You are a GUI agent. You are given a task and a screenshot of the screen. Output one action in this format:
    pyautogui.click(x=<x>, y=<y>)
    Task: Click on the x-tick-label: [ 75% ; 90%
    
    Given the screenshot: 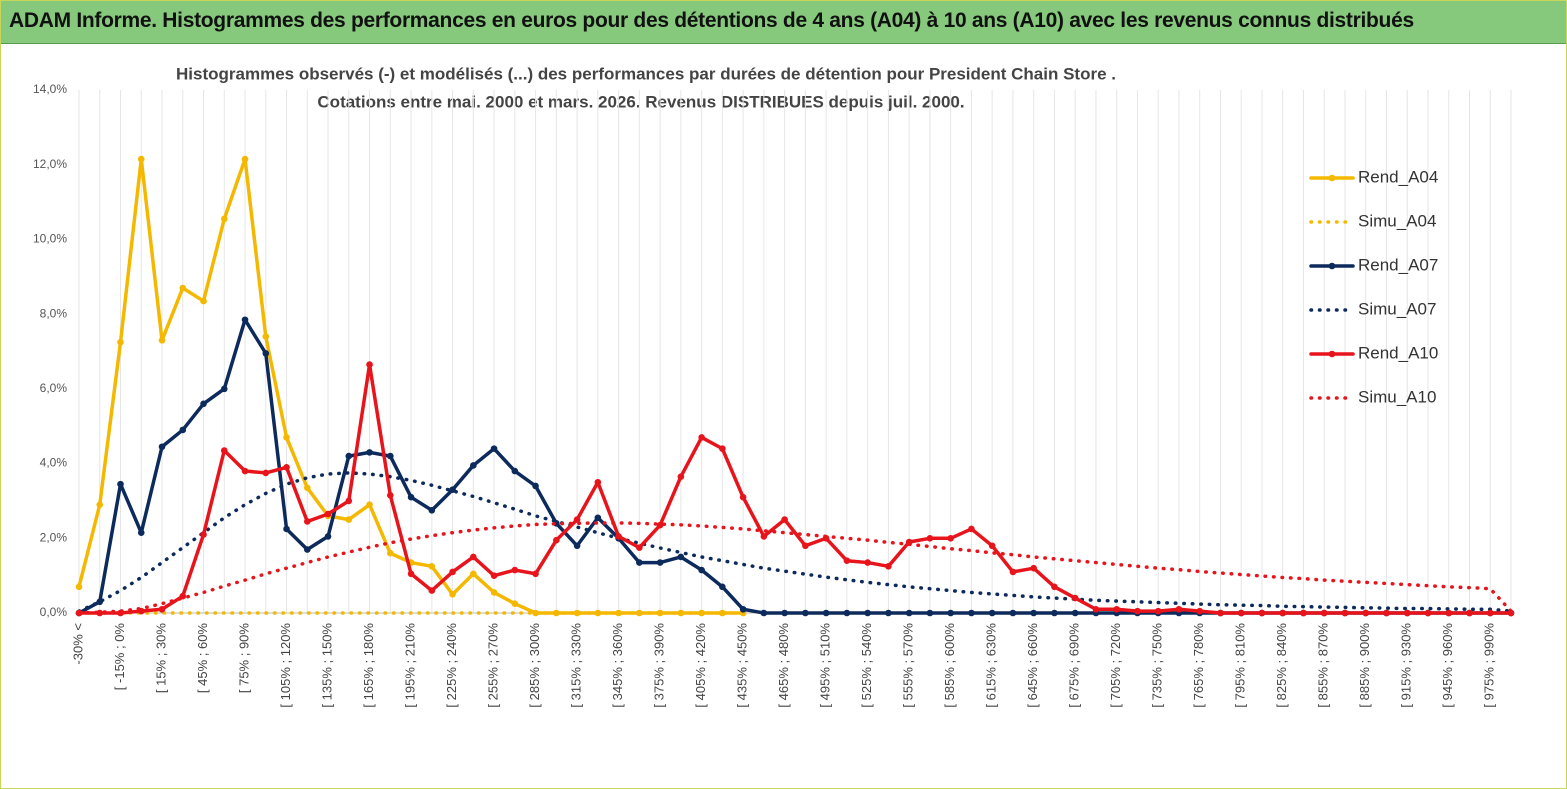 What is the action you would take?
    pyautogui.click(x=243, y=658)
    